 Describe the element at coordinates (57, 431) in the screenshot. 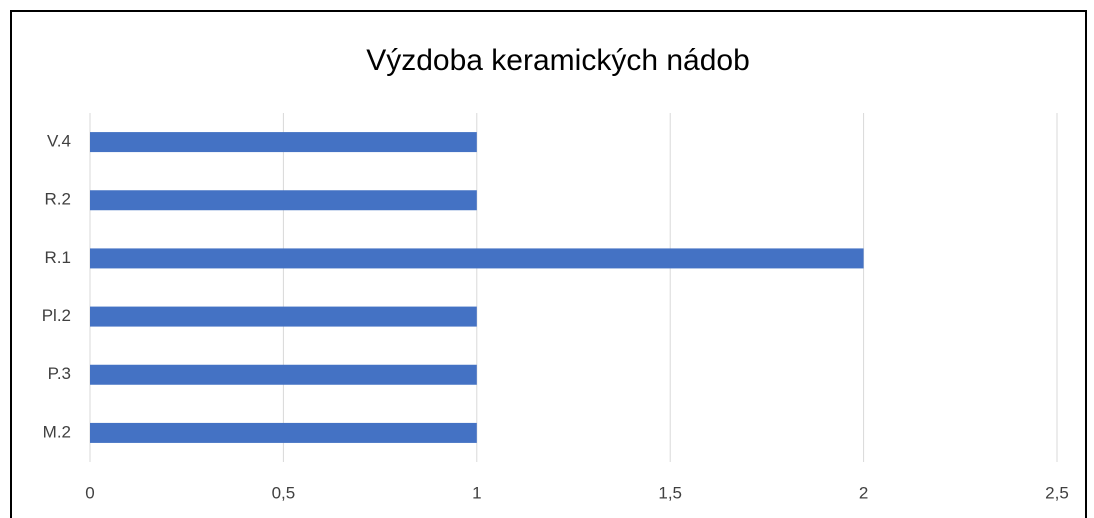

I see `y-tick-label: M.2` at that location.